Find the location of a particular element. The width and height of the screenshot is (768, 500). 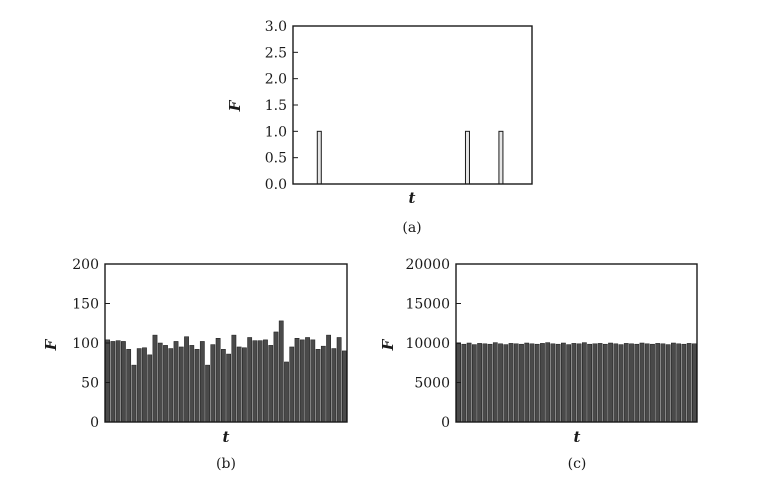

panel-b-xlabel: t is located at coordinates (226, 437).